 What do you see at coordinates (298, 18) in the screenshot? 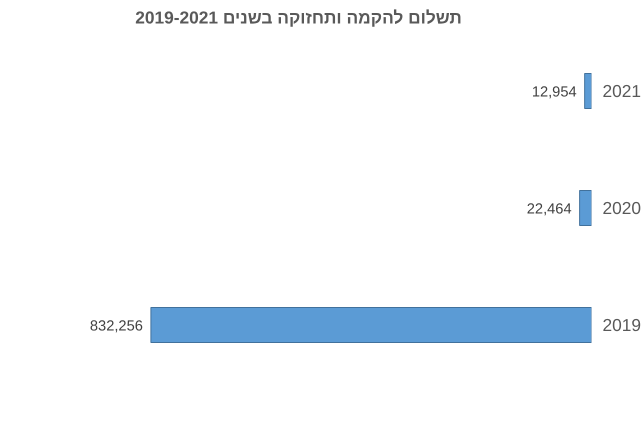
I see `chart-title: תשלום להקמה ותחזוקה בשנים 2019-2021` at bounding box center [298, 18].